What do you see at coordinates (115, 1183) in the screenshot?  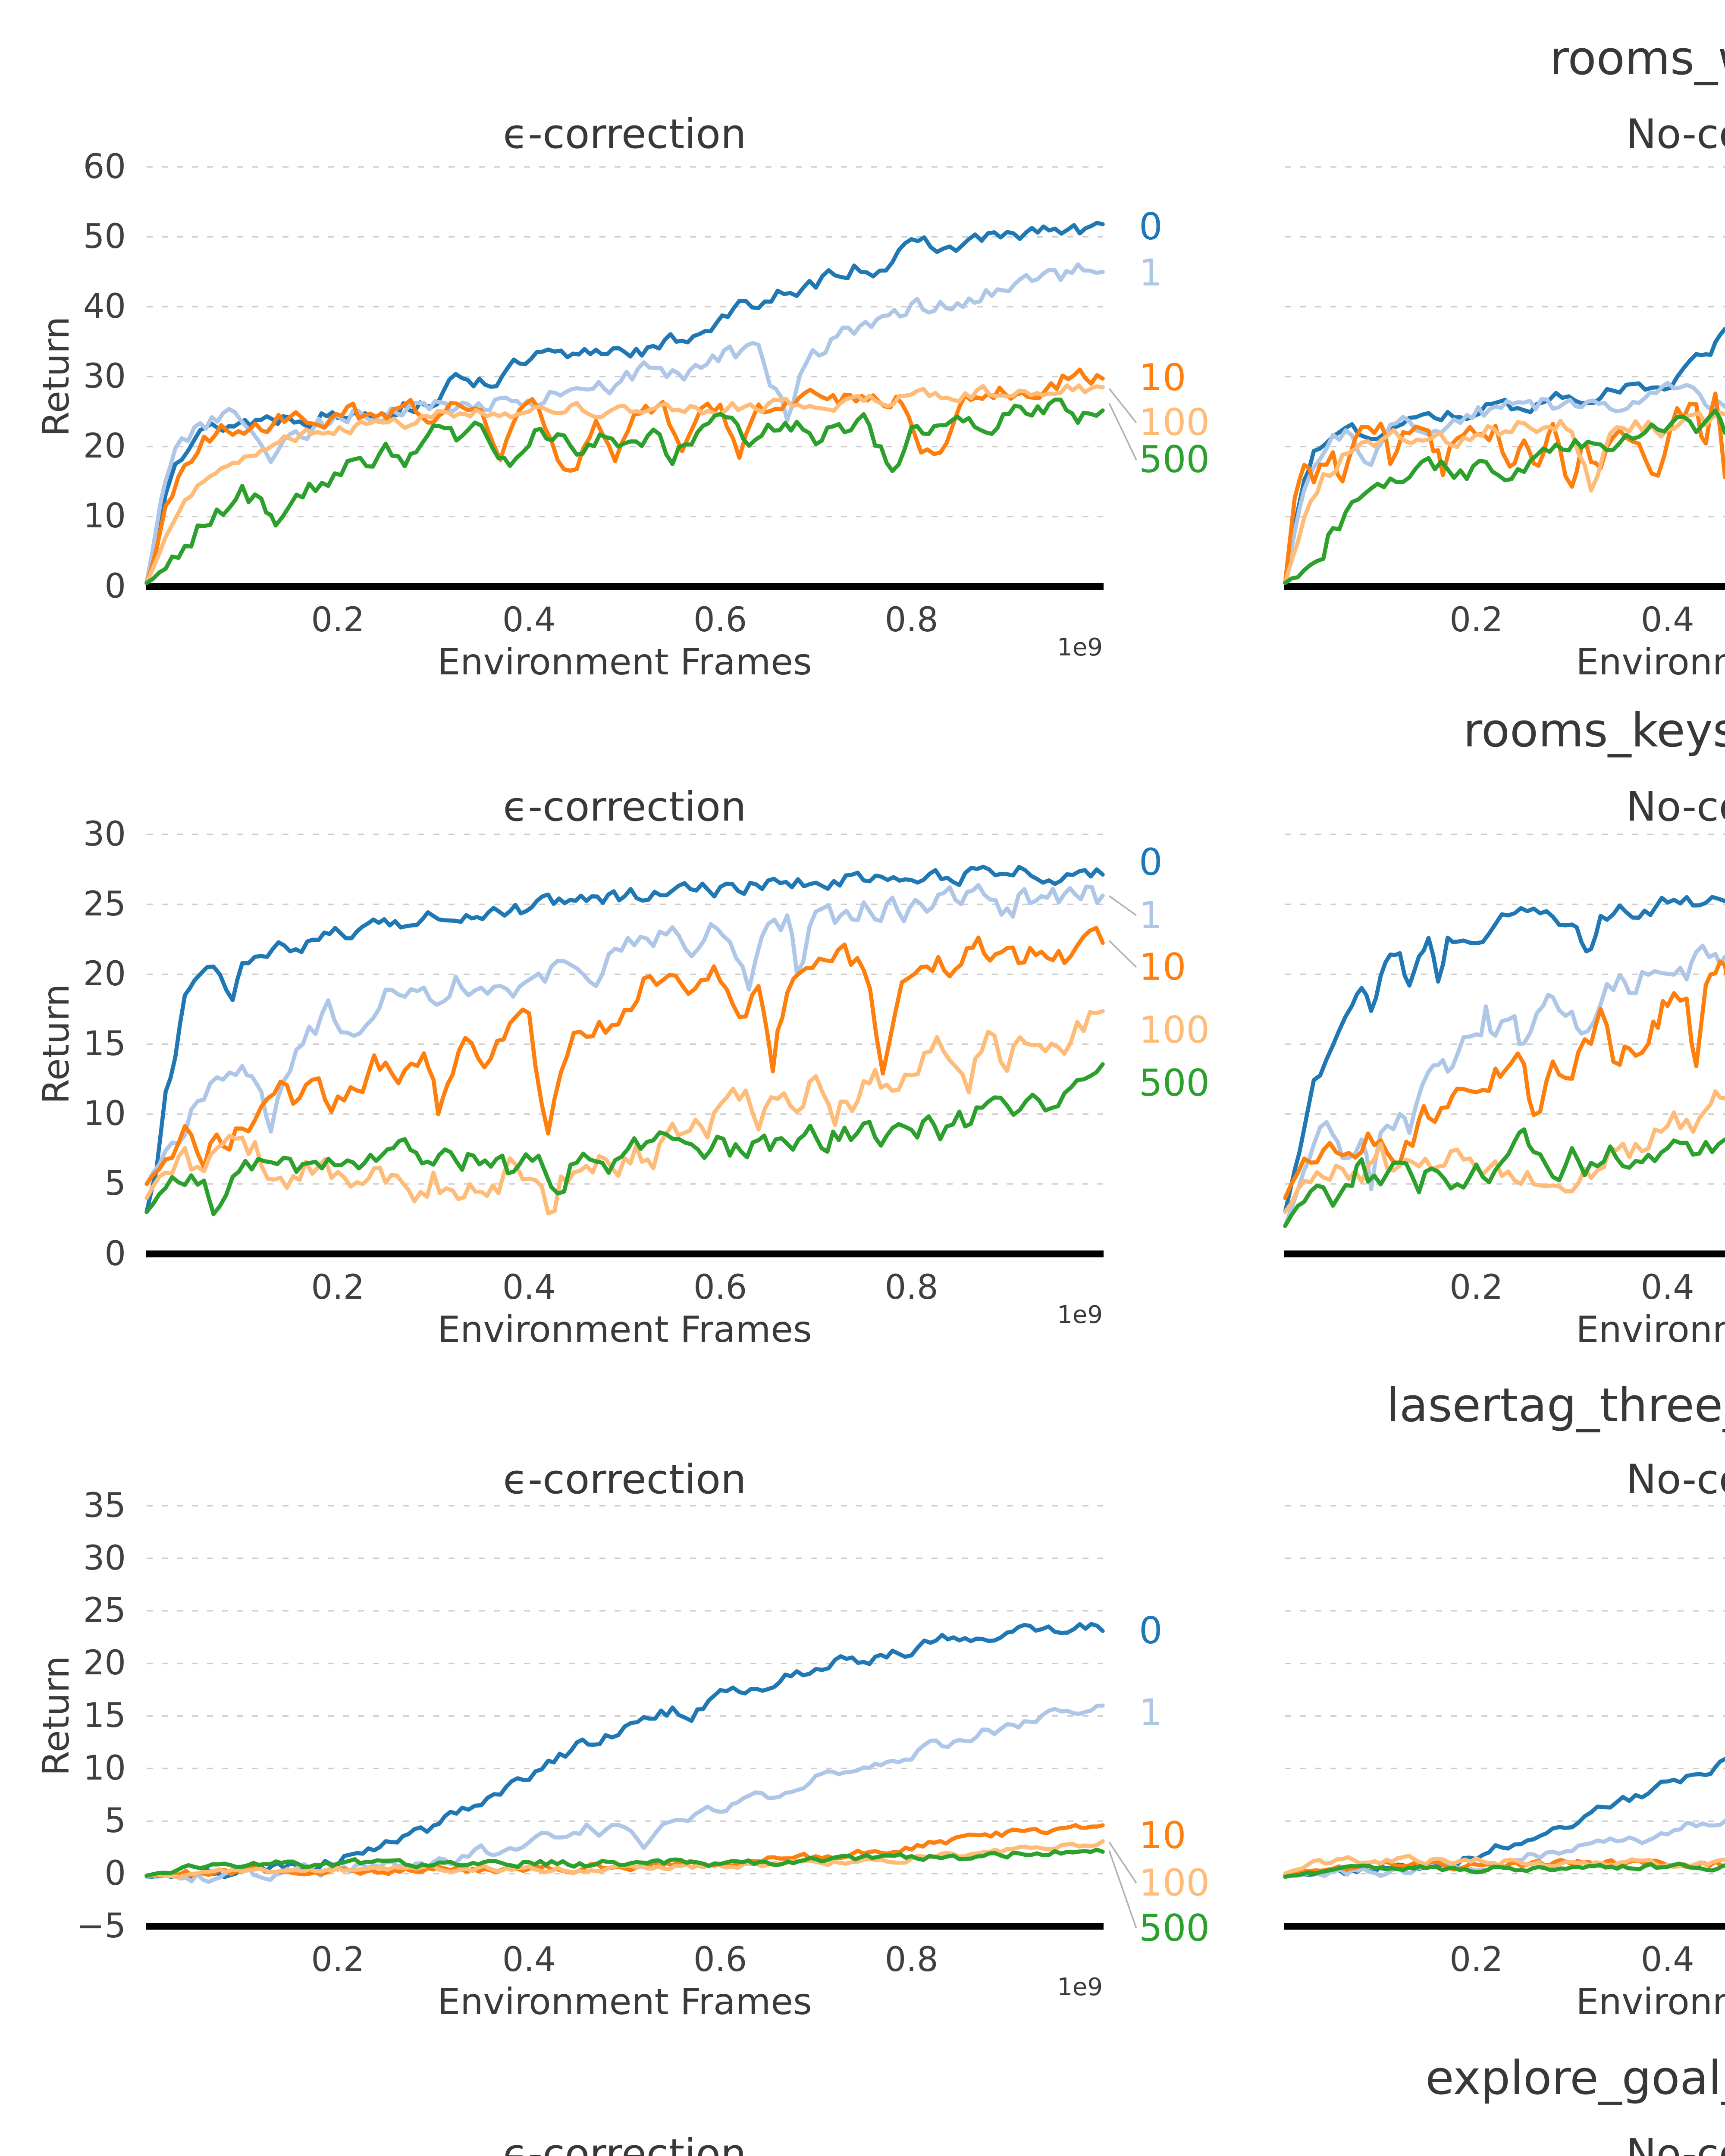 I see `y-tick-label: 5` at bounding box center [115, 1183].